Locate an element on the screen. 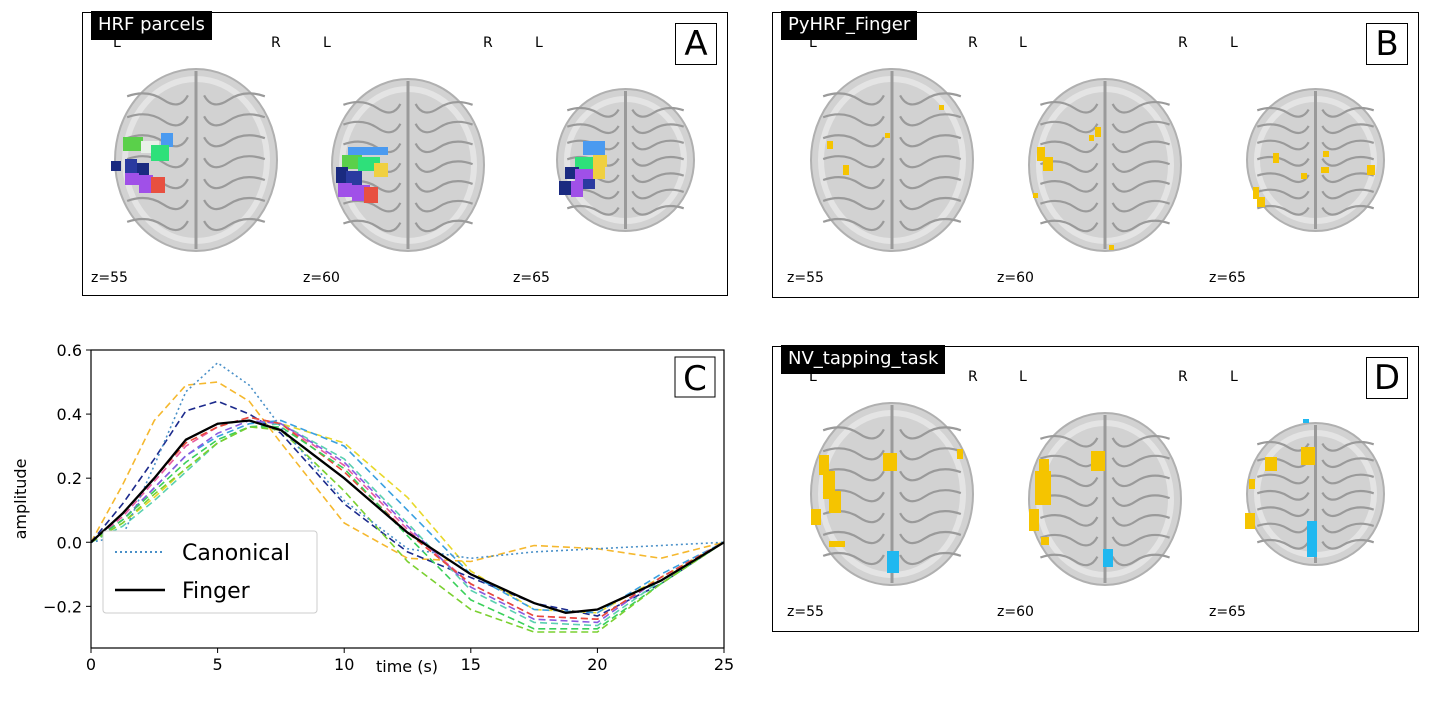  panel-title: NV_tapping_task is located at coordinates (863, 359).